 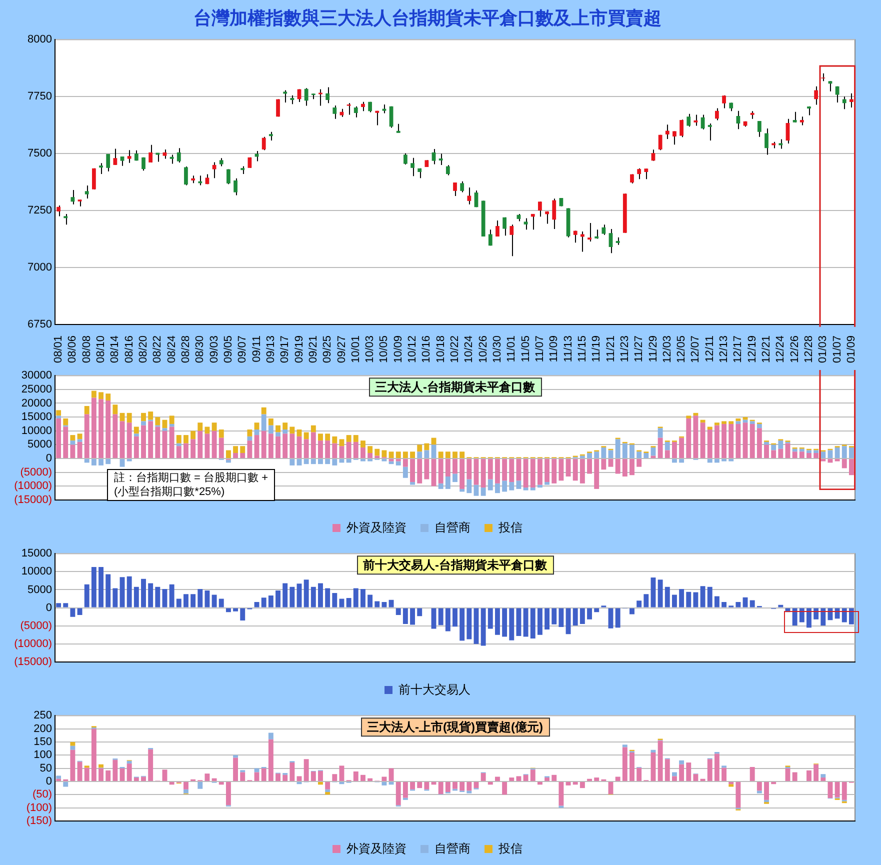 What do you see at coordinates (610, 348) in the screenshot?
I see `x-tick-label: 11/21` at bounding box center [610, 348].